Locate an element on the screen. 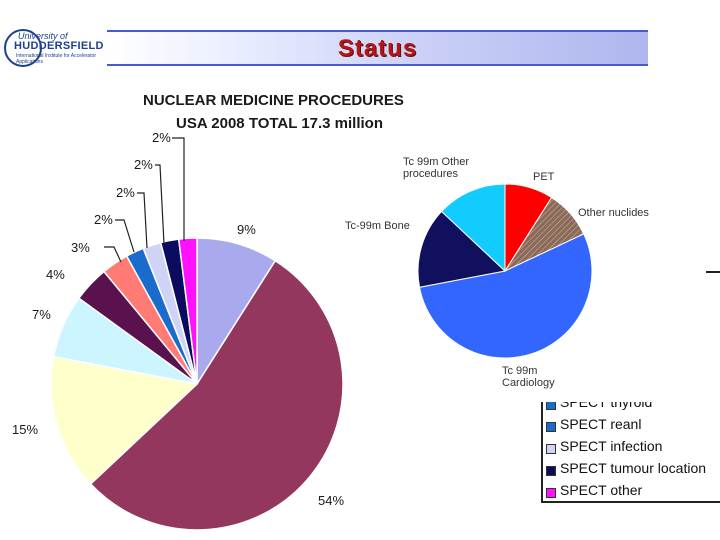  logo-line2: HUDDERSFIELD is located at coordinates (59, 46).